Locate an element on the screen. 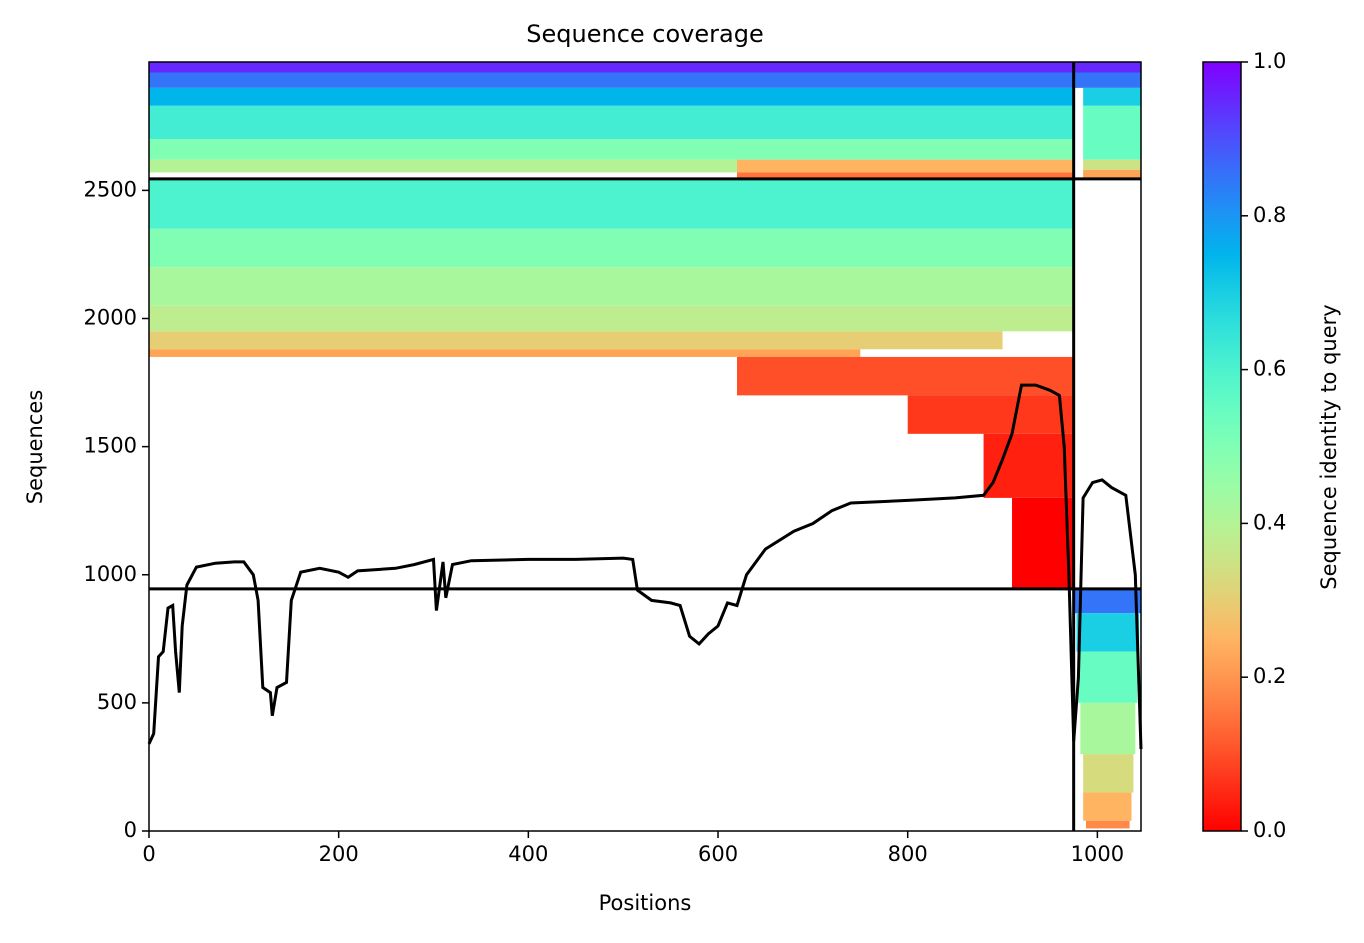 The height and width of the screenshot is (943, 1364). x-tick-label: 600 is located at coordinates (718, 854).